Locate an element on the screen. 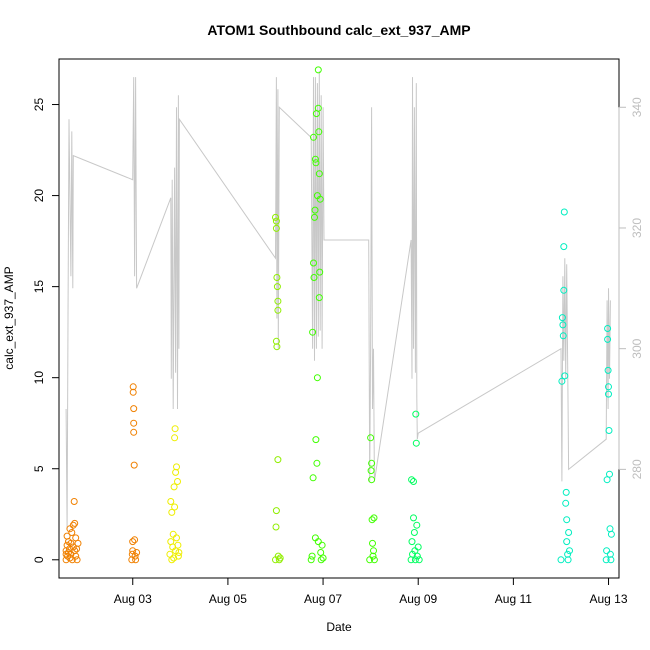 The height and width of the screenshot is (650, 650). y2-tick-label: 340 is located at coordinates (637, 107).